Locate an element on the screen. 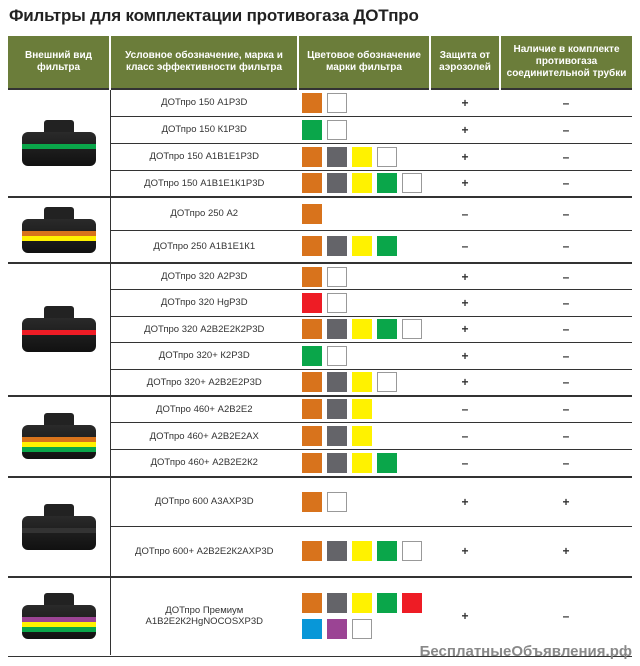  table-row: ДОТпро 250 А1В1Е1К1 – – is located at coordinates (320, 246).